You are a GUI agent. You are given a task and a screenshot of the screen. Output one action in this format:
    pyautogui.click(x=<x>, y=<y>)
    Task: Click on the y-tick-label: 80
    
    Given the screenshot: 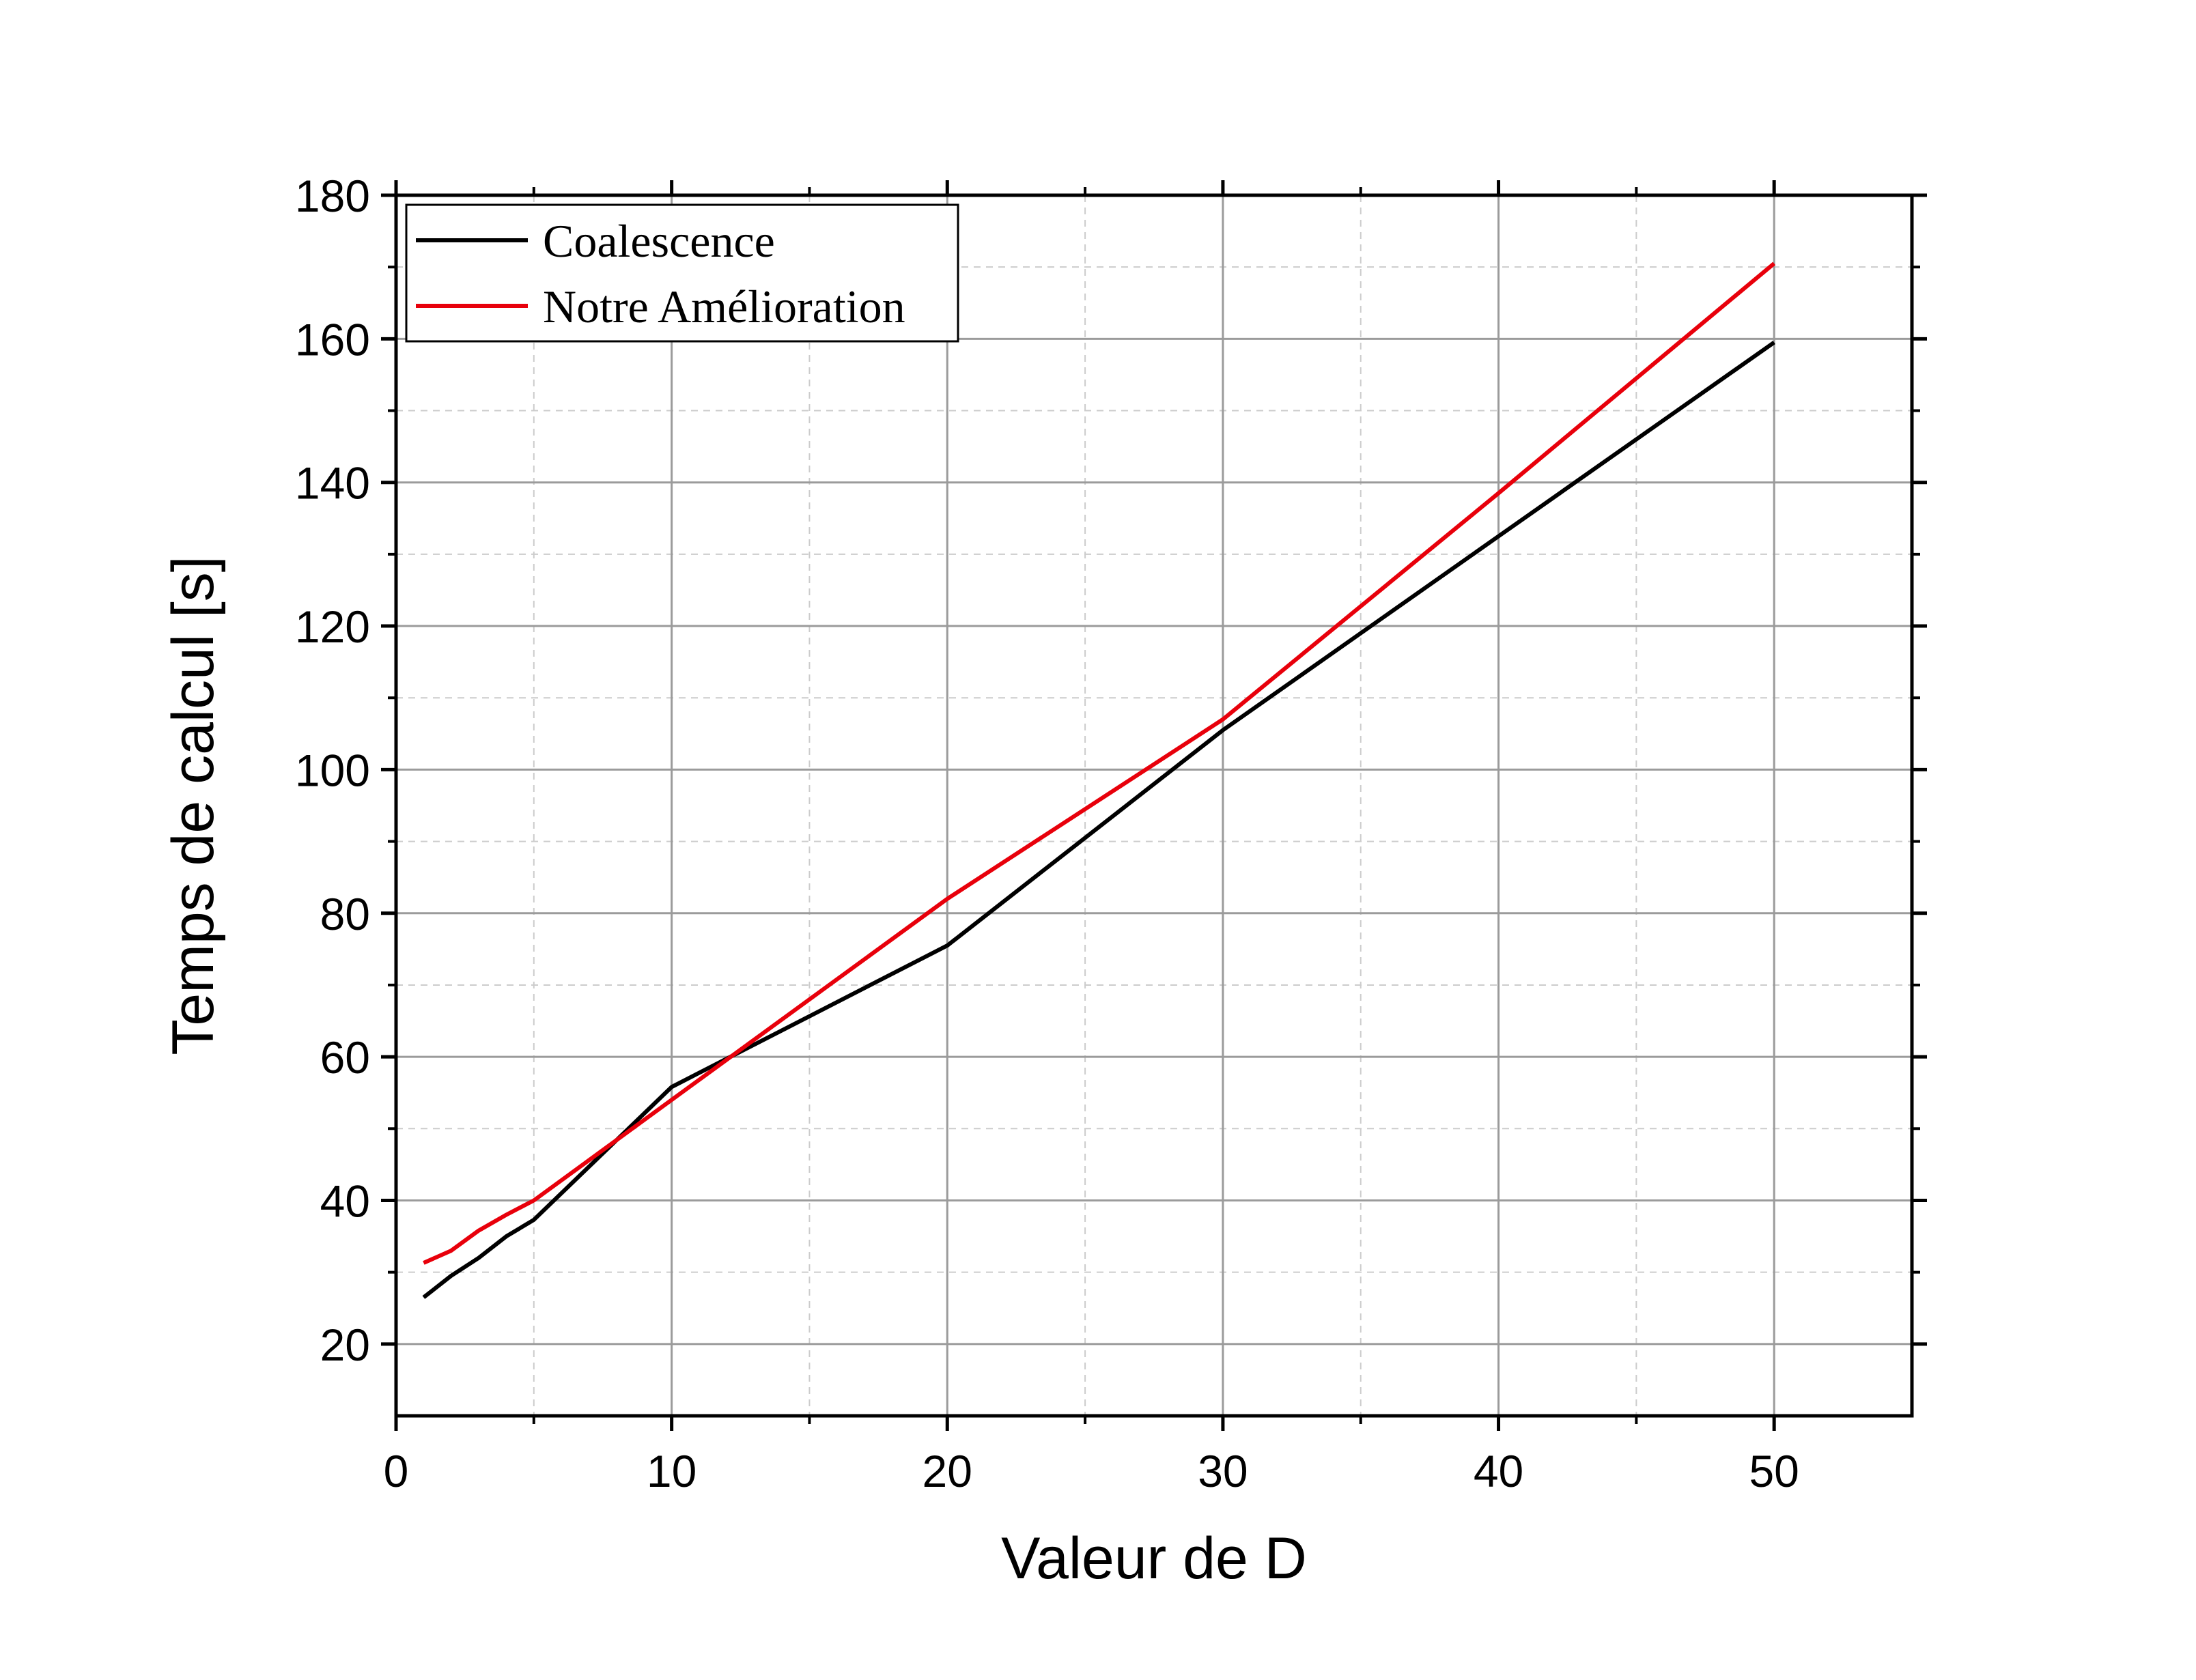 What is the action you would take?
    pyautogui.click(x=345, y=914)
    